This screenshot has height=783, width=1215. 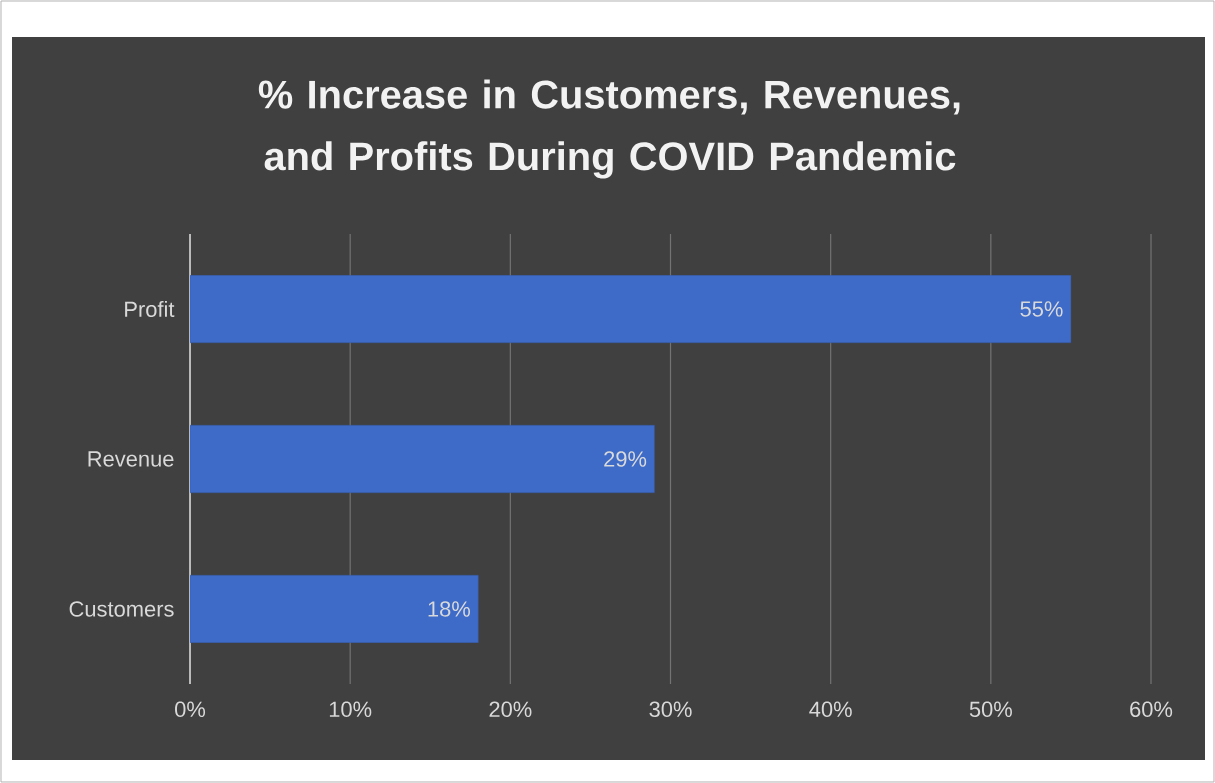 What do you see at coordinates (1041, 309) in the screenshot?
I see `data-label: 55%` at bounding box center [1041, 309].